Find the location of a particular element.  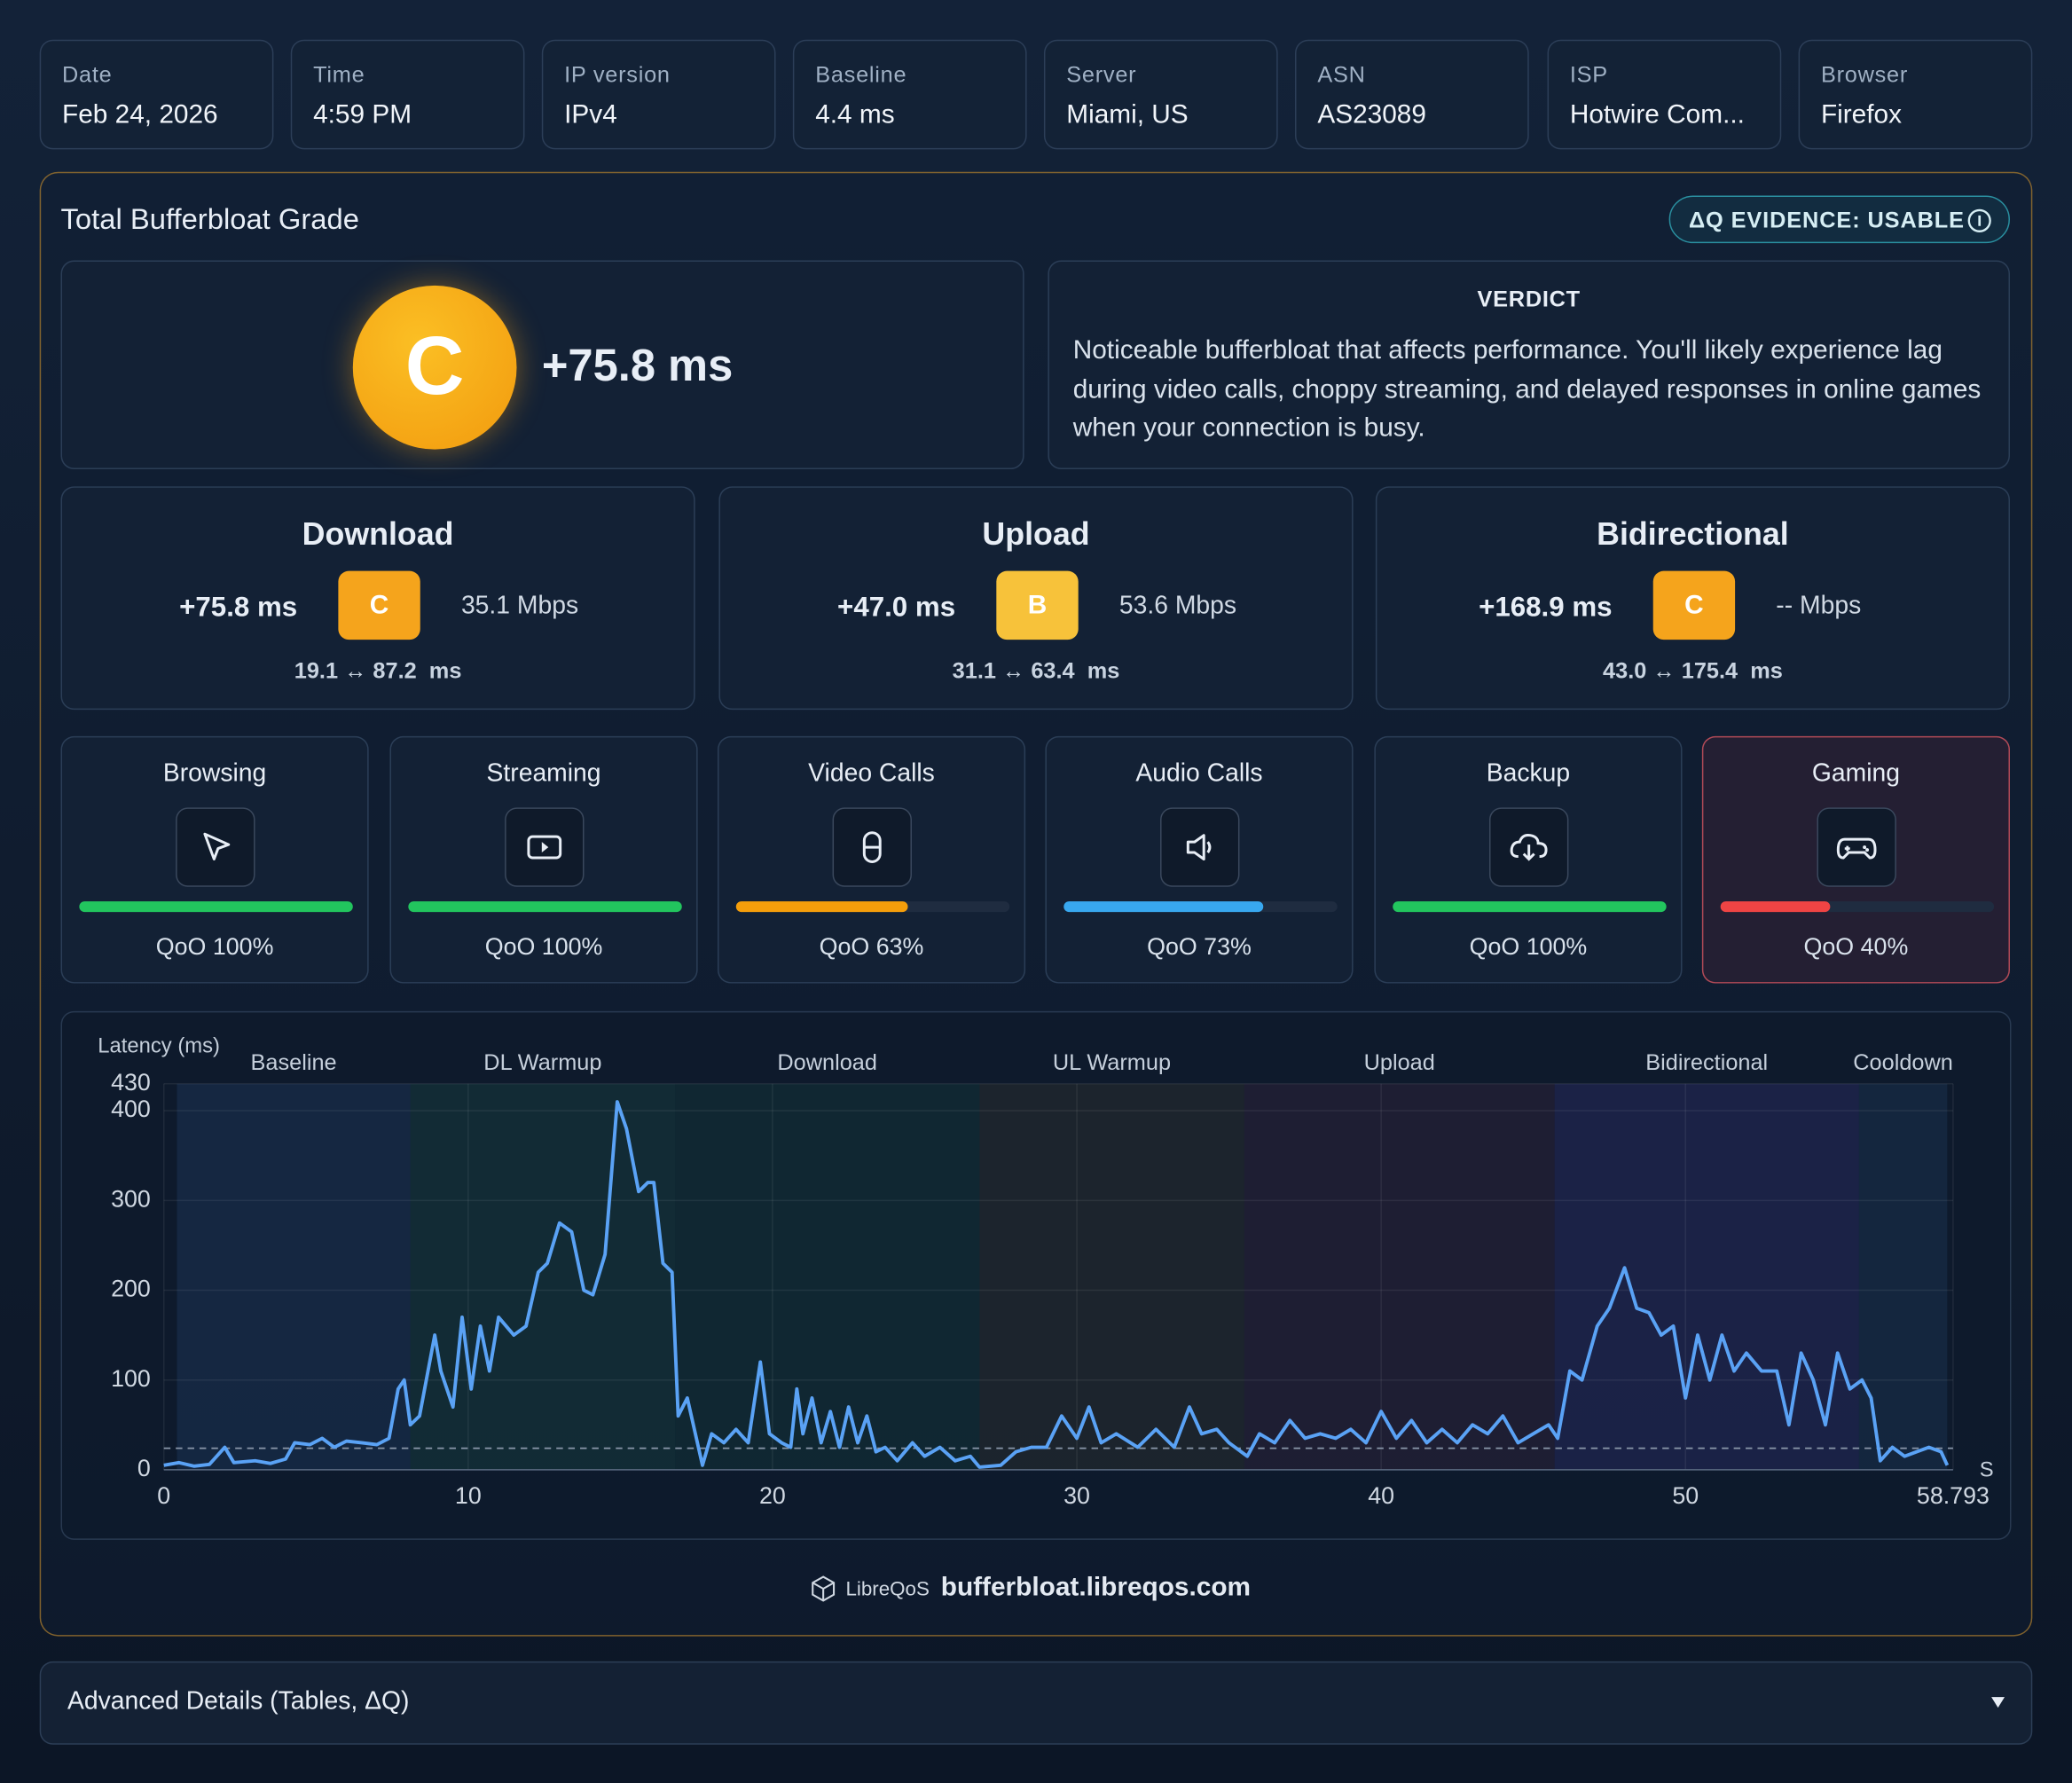

grade-badge: B is located at coordinates (1037, 605).